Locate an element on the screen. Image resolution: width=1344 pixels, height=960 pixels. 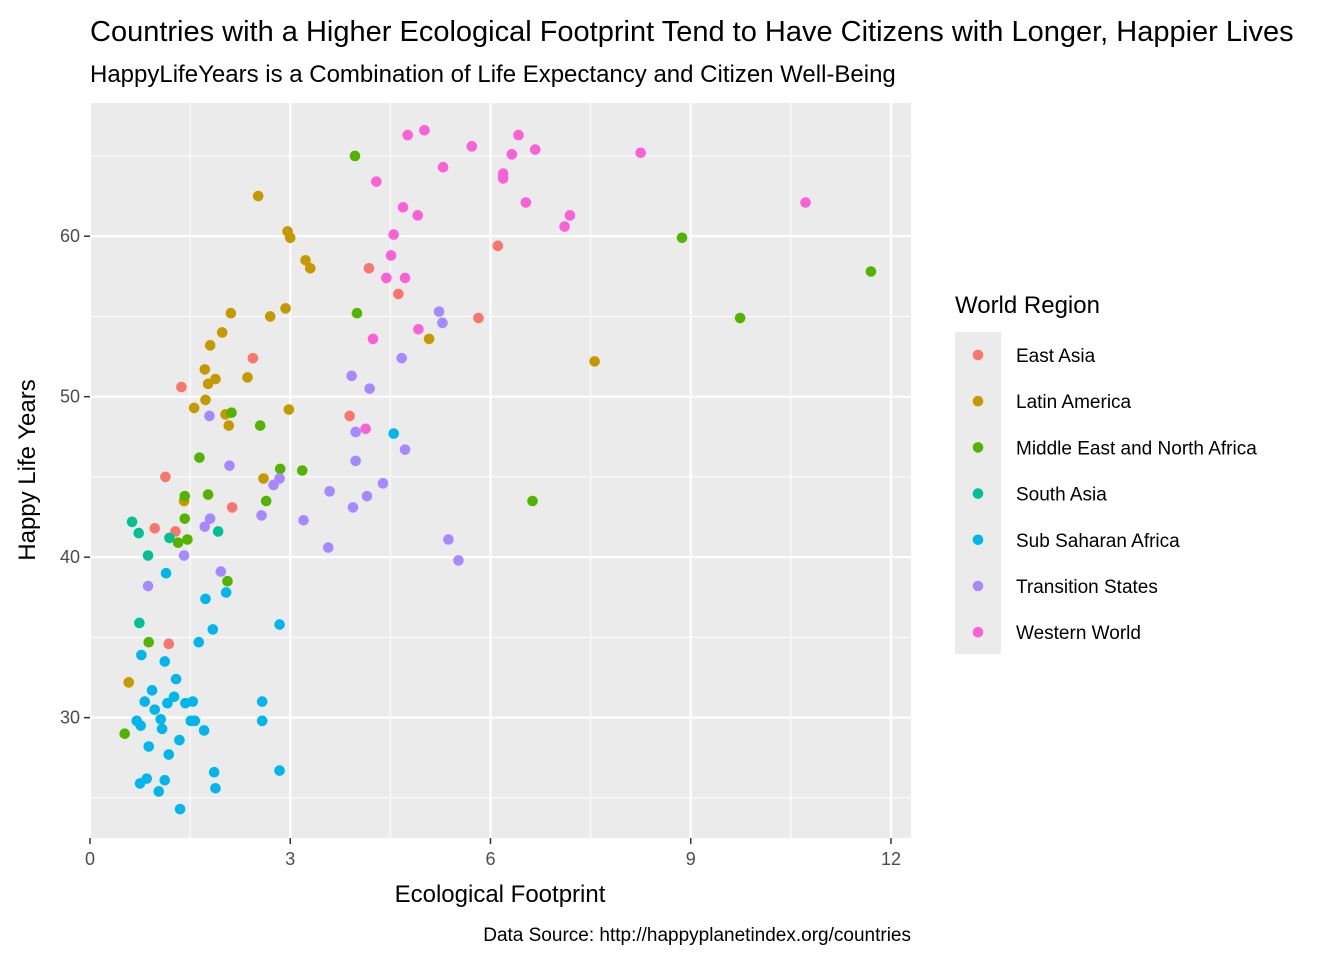
x-tick-label: 3 is located at coordinates (290, 859).